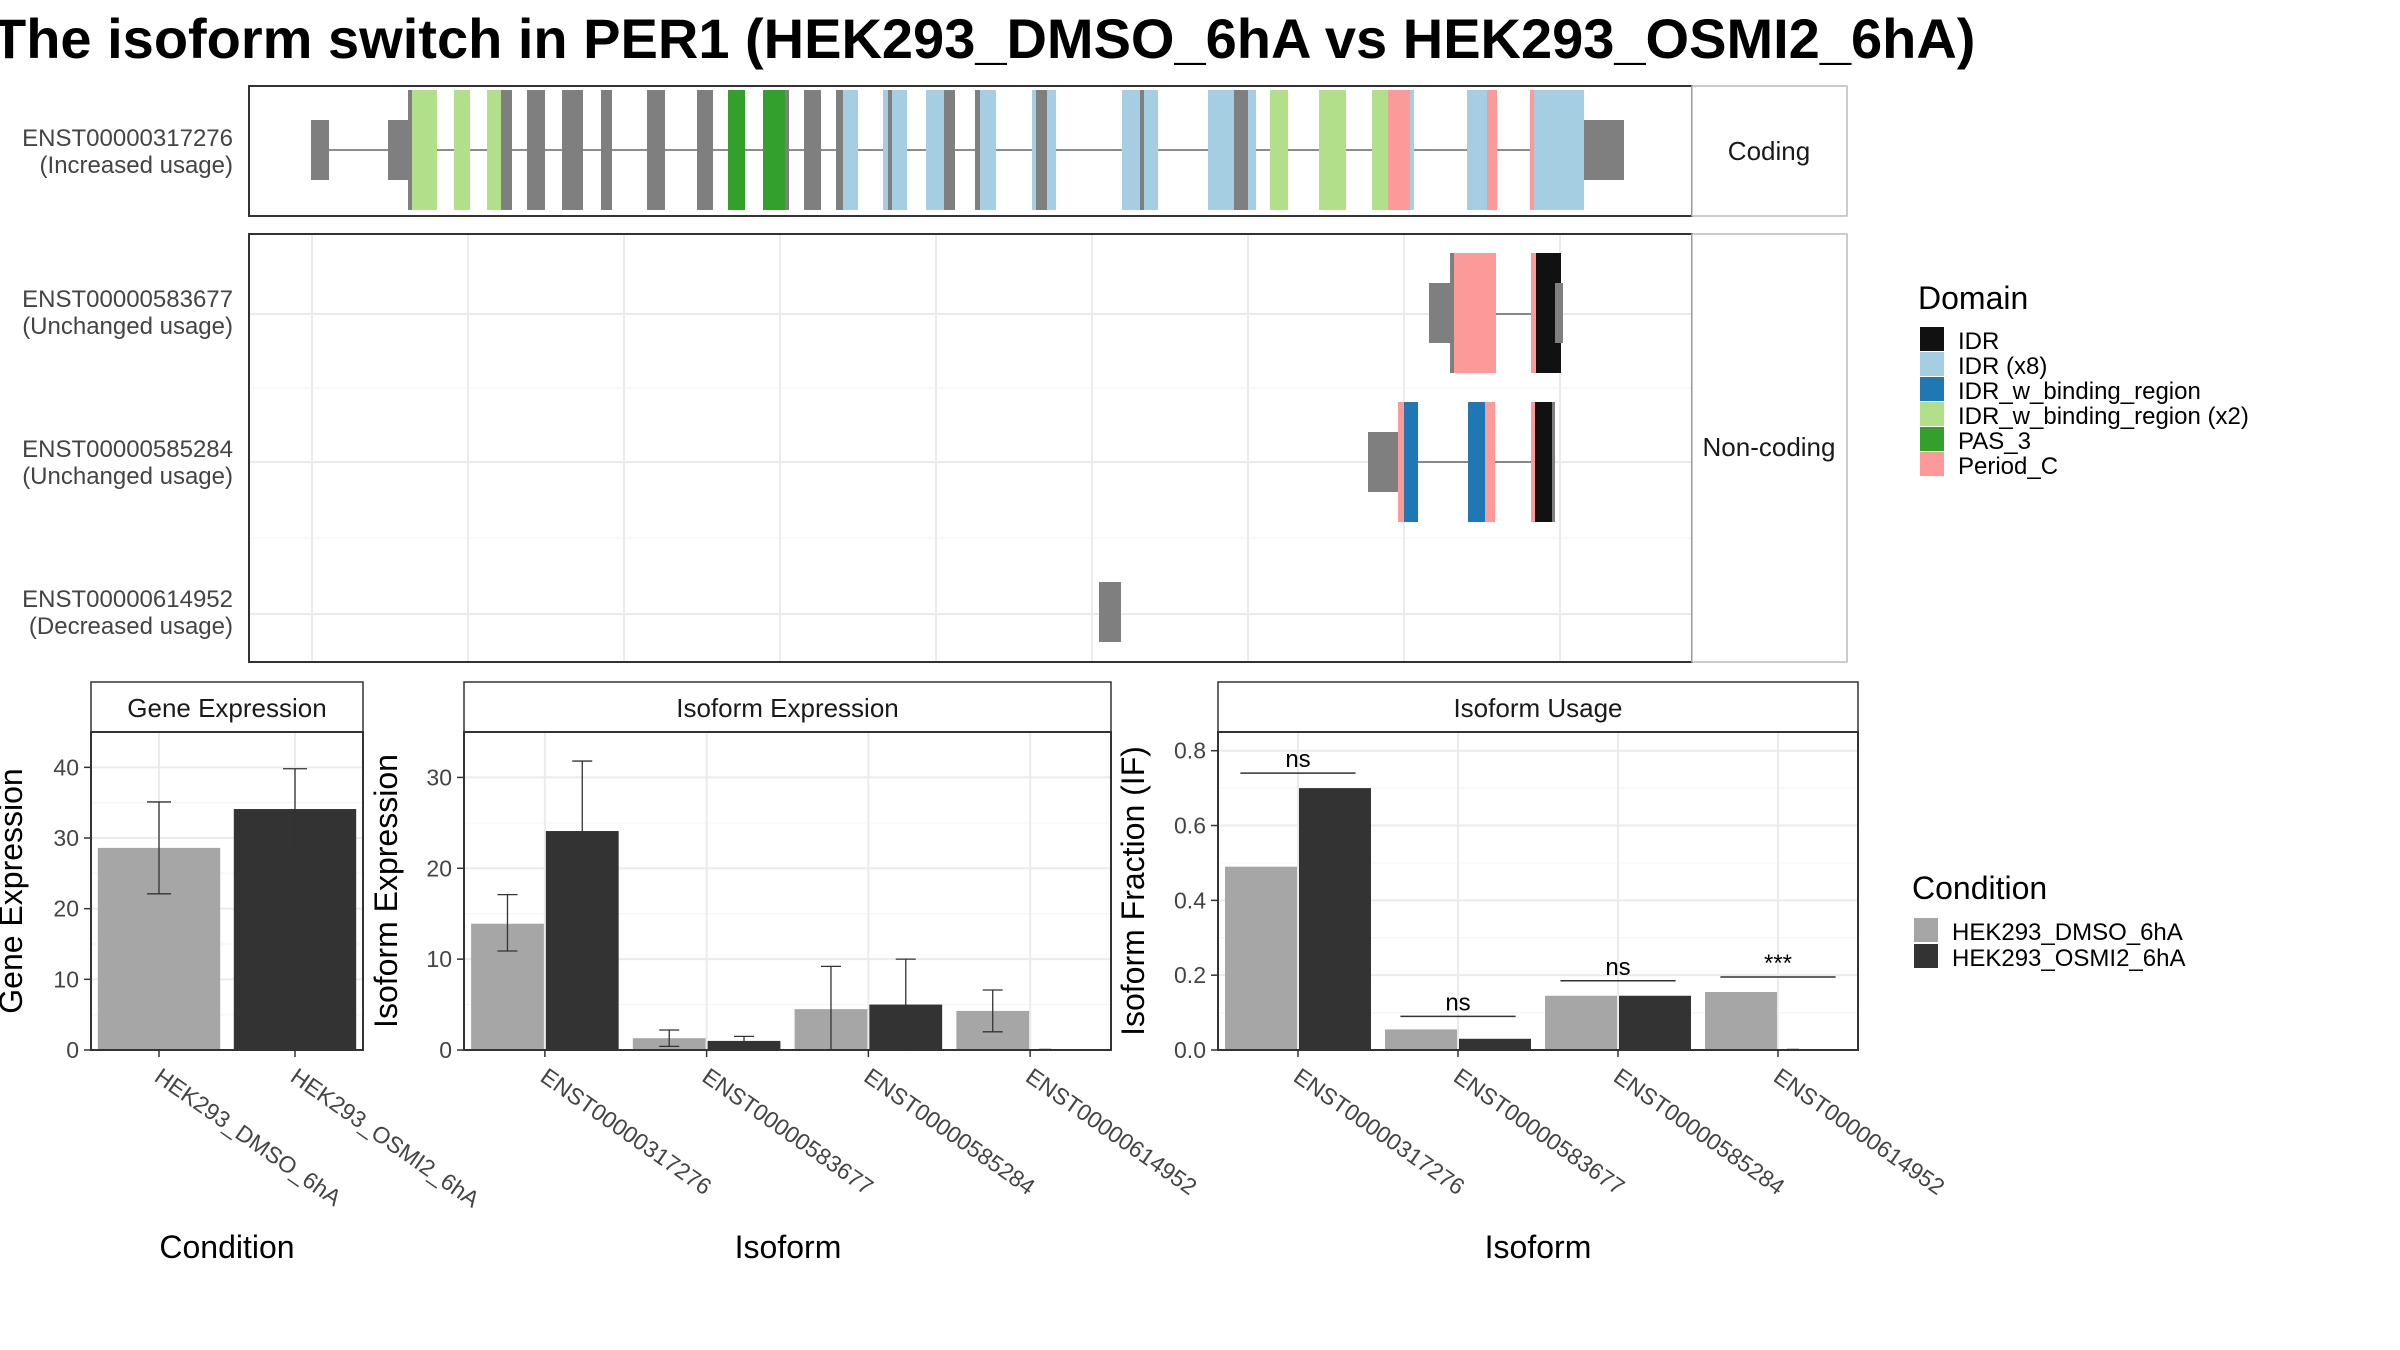  I want to click on y-tick-label: 0.2, so click(1190, 975).